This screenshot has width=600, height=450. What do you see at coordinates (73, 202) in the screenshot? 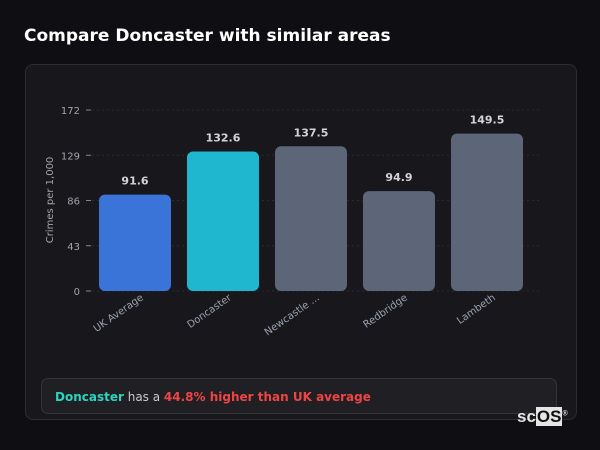
I see `y-tick-label: 86` at bounding box center [73, 202].